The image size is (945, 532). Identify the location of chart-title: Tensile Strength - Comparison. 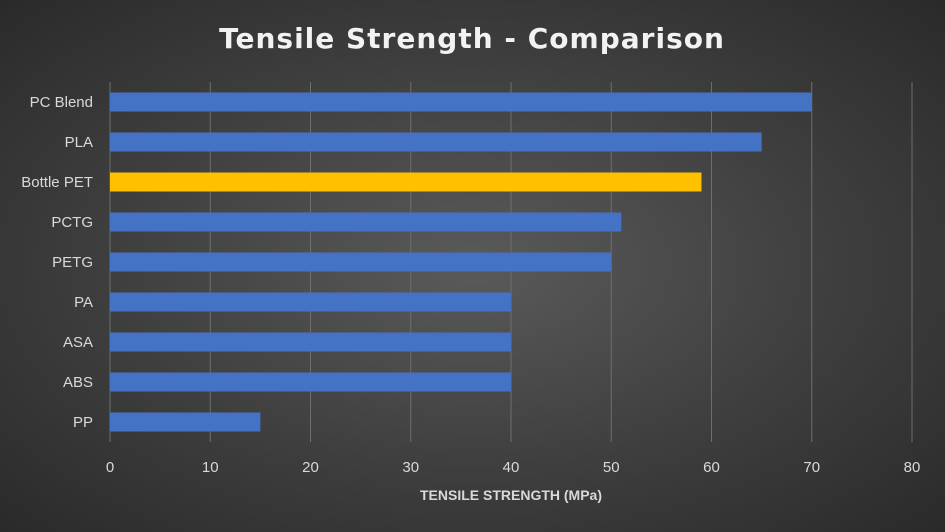
(472, 38).